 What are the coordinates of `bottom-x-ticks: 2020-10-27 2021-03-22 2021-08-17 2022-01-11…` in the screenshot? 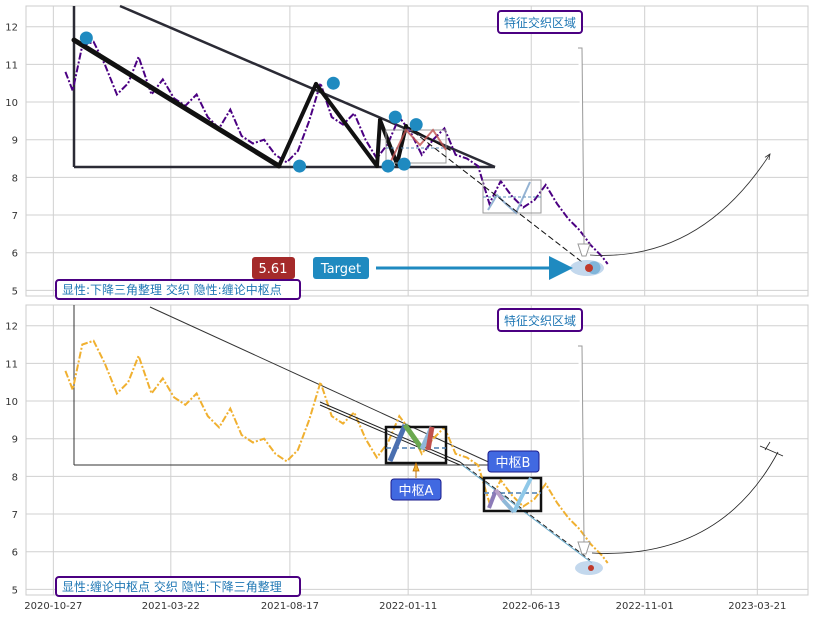 It's located at (405, 606).